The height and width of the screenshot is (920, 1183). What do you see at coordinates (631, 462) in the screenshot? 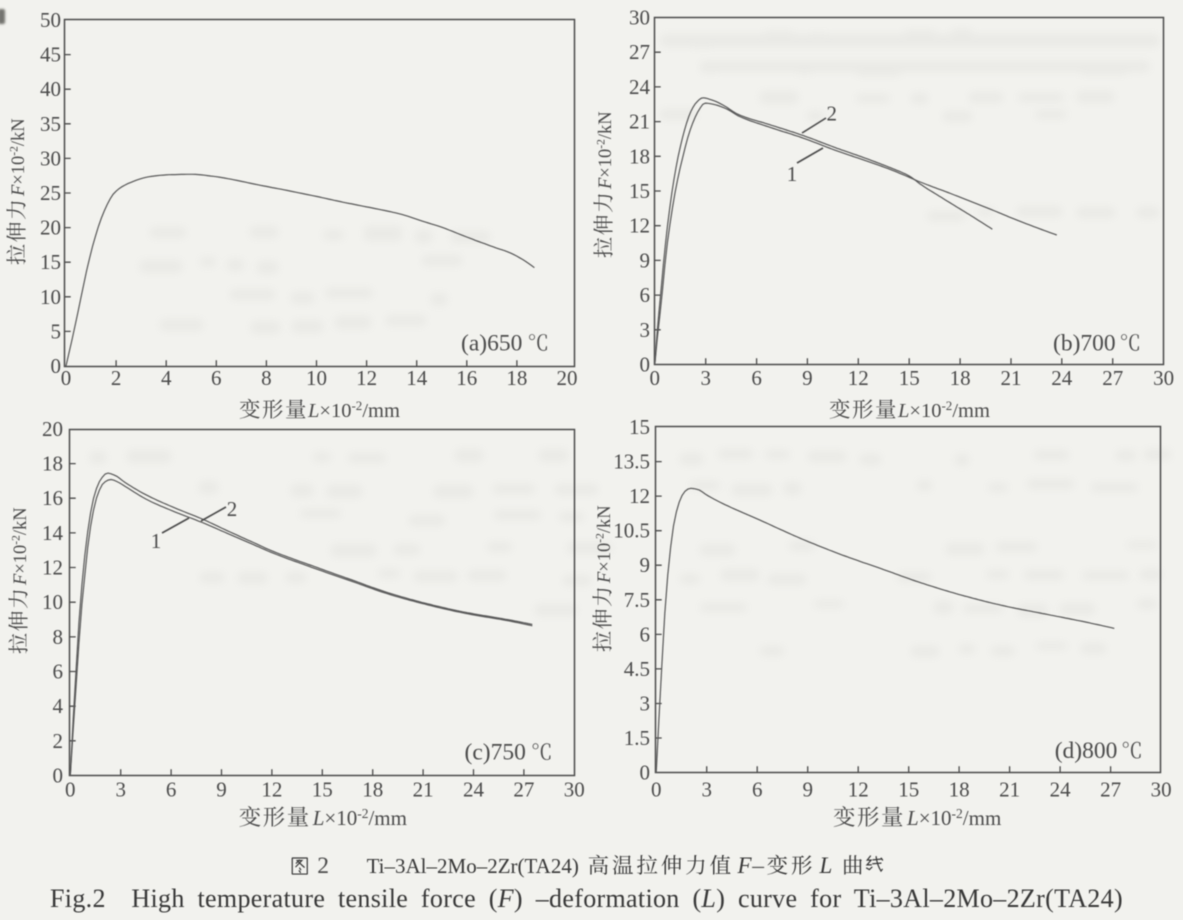
I see `svg-text: 13.5` at bounding box center [631, 462].